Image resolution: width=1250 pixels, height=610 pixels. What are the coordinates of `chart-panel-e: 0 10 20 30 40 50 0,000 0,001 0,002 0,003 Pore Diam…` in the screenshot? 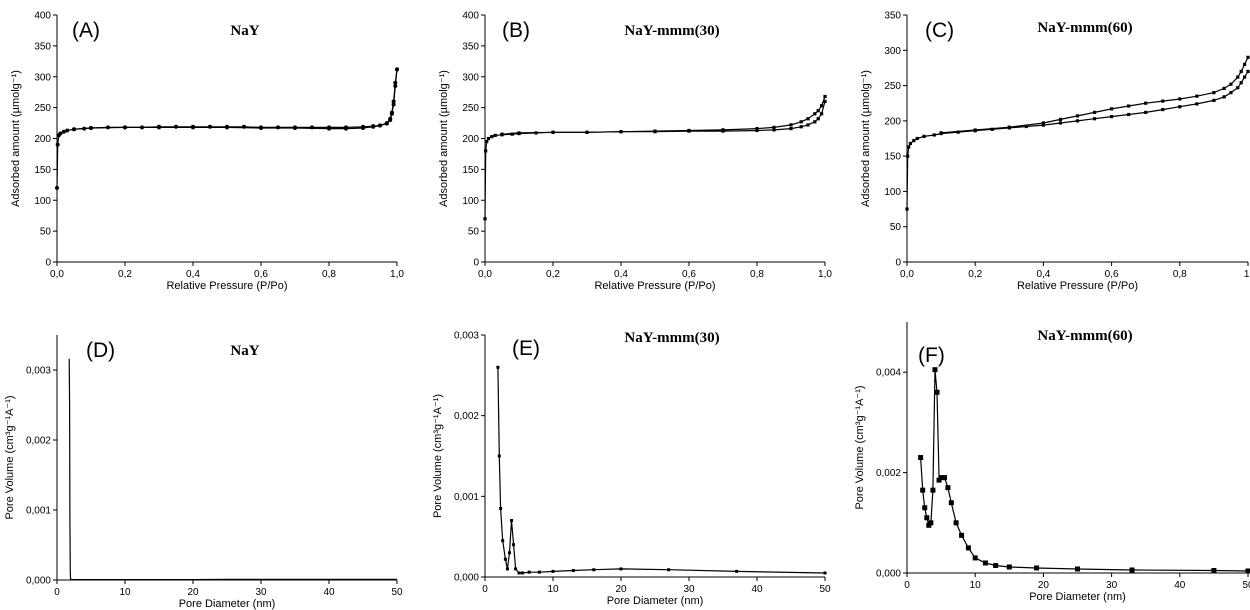 It's located at (631, 468).